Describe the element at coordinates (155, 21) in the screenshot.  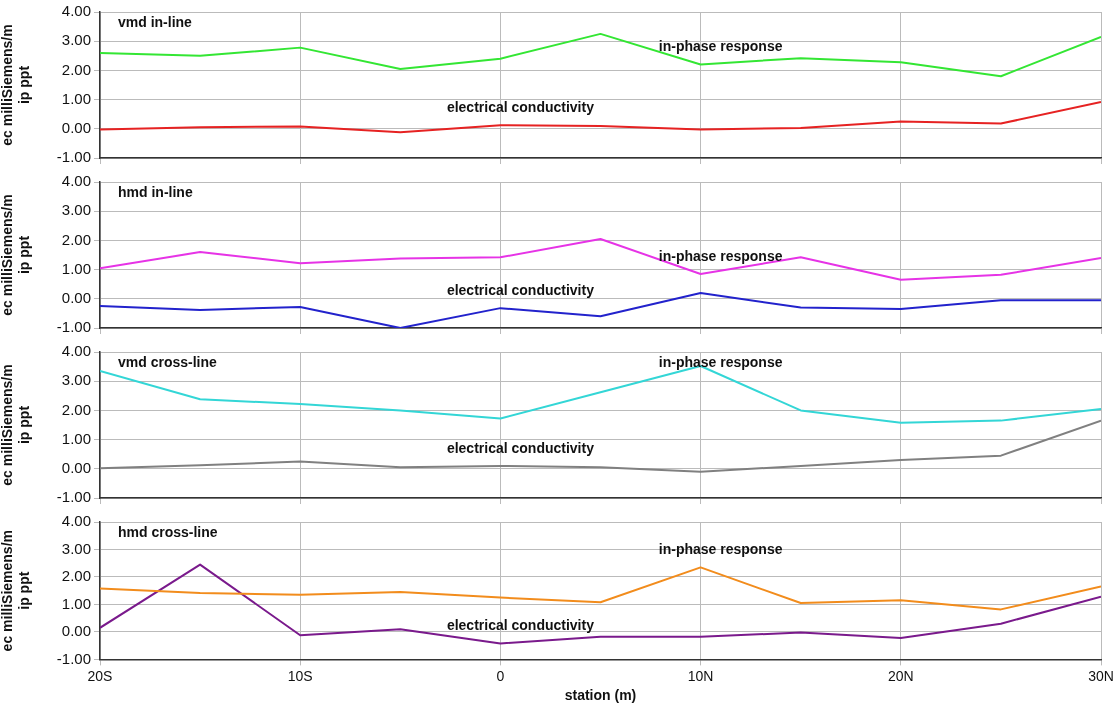
I see `chart-title: vmd in-line` at that location.